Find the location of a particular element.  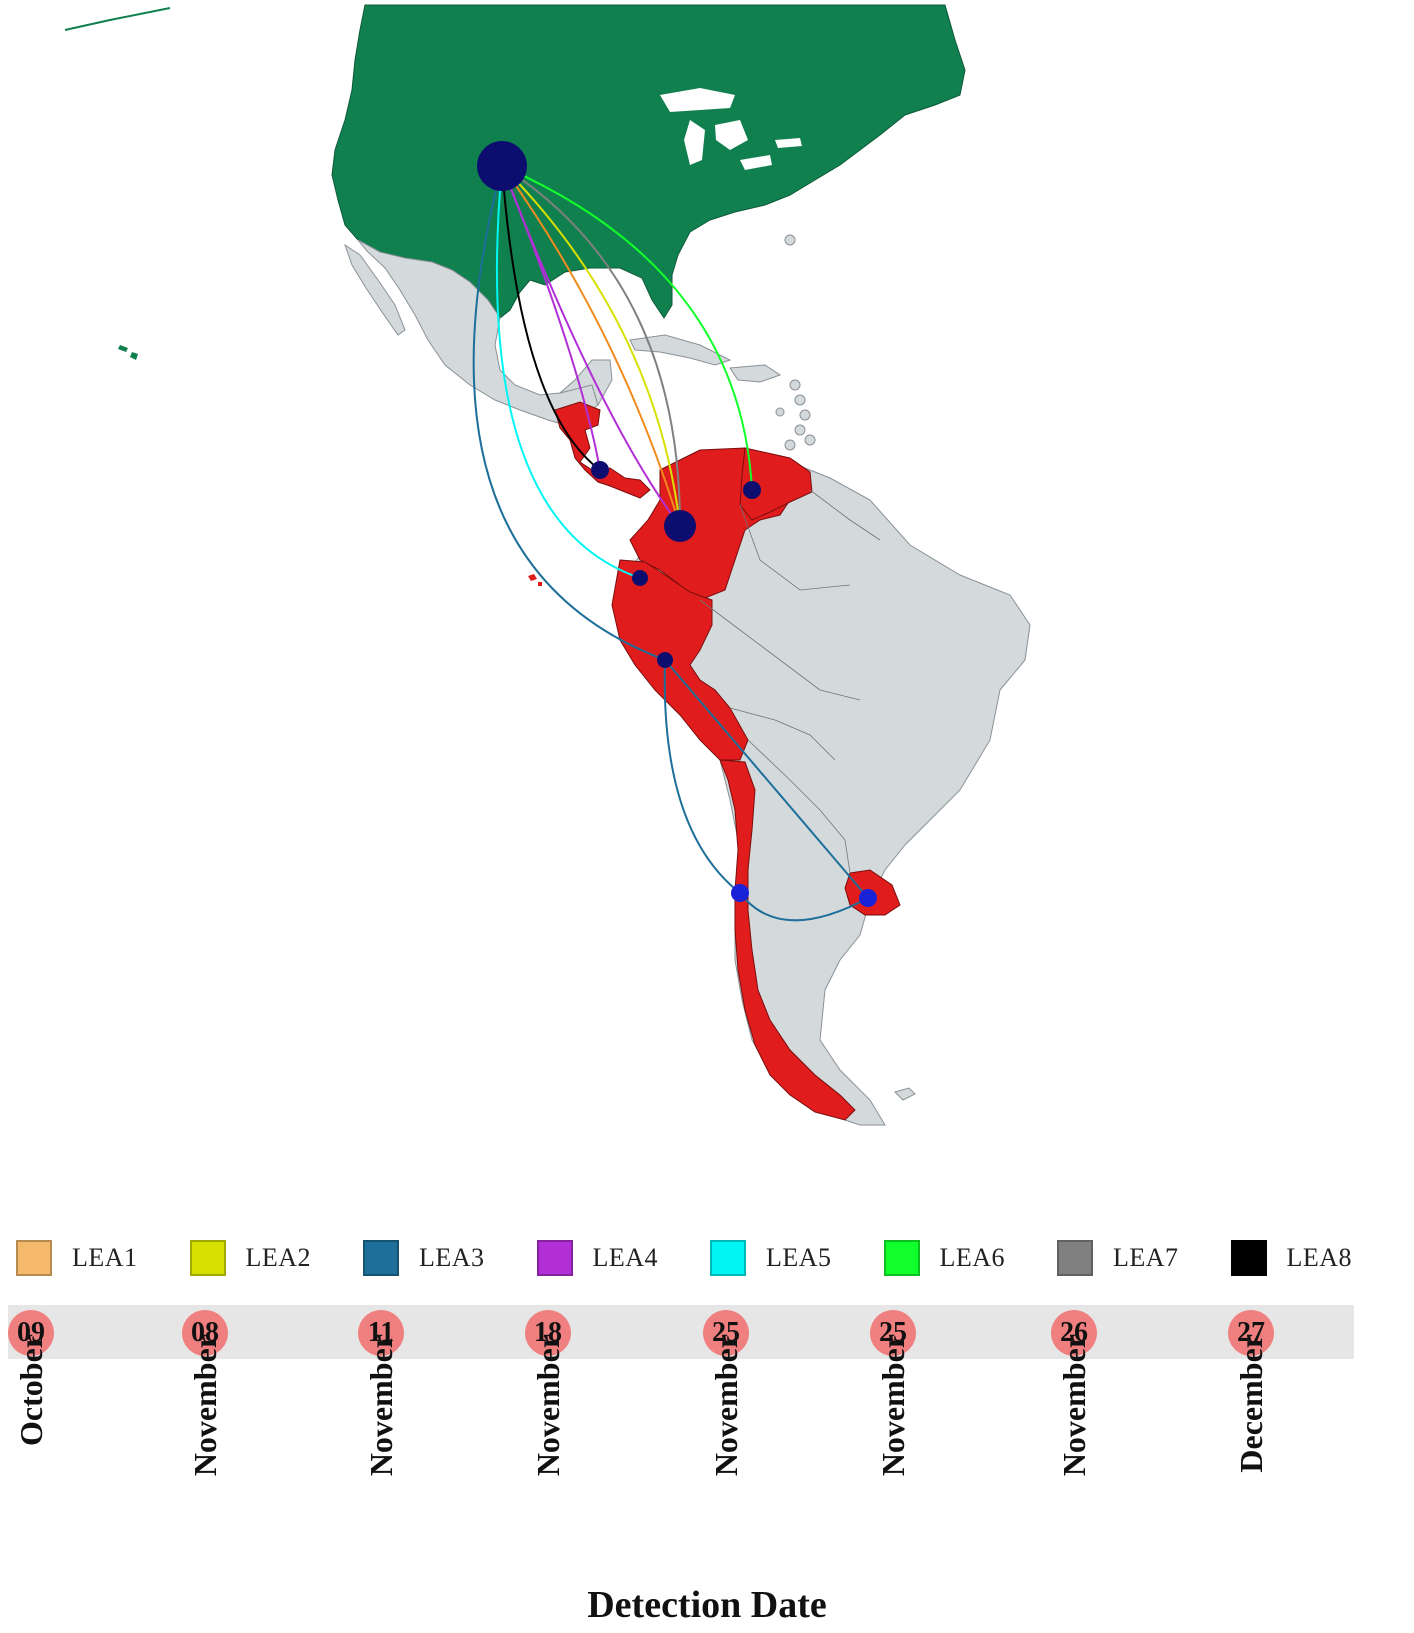

route-lea3-a is located at coordinates (569, 413).